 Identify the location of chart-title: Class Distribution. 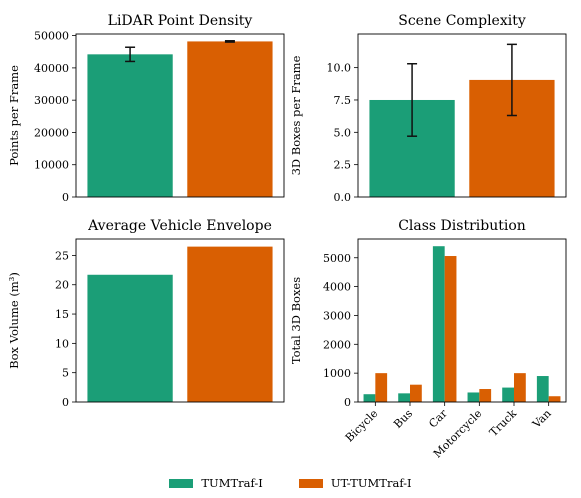
(462, 226).